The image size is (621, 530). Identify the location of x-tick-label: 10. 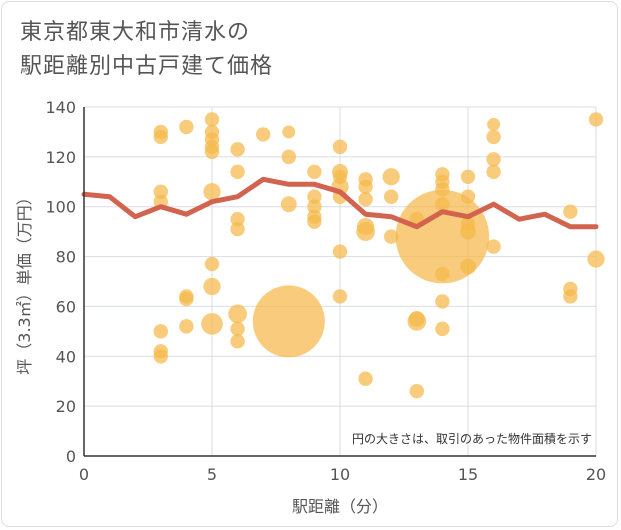
(340, 474).